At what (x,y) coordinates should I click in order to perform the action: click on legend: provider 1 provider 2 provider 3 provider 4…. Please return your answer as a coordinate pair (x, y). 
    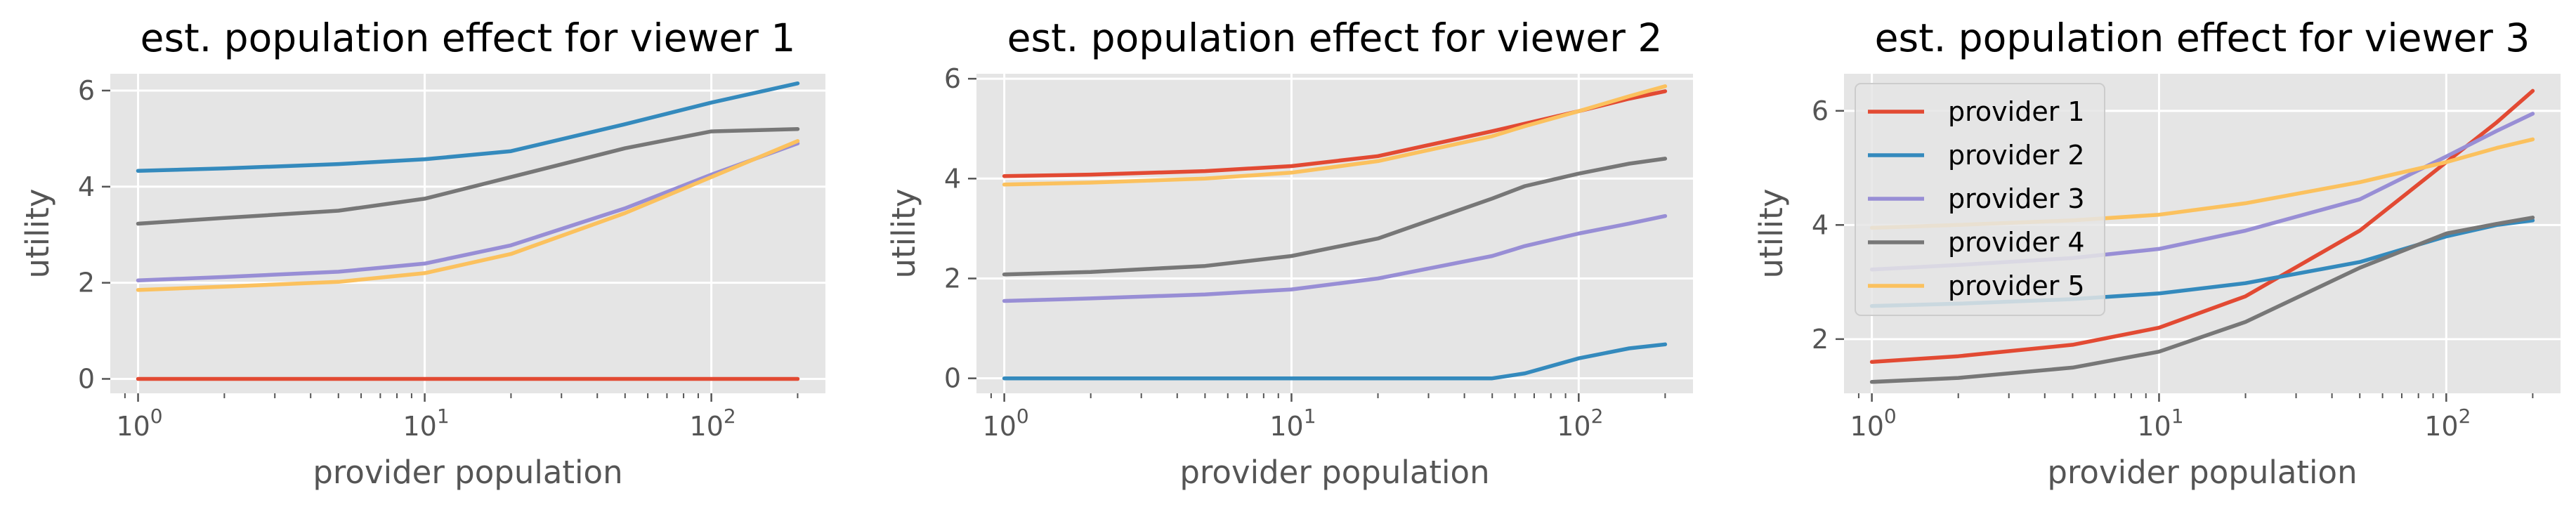
    Looking at the image, I should click on (1980, 199).